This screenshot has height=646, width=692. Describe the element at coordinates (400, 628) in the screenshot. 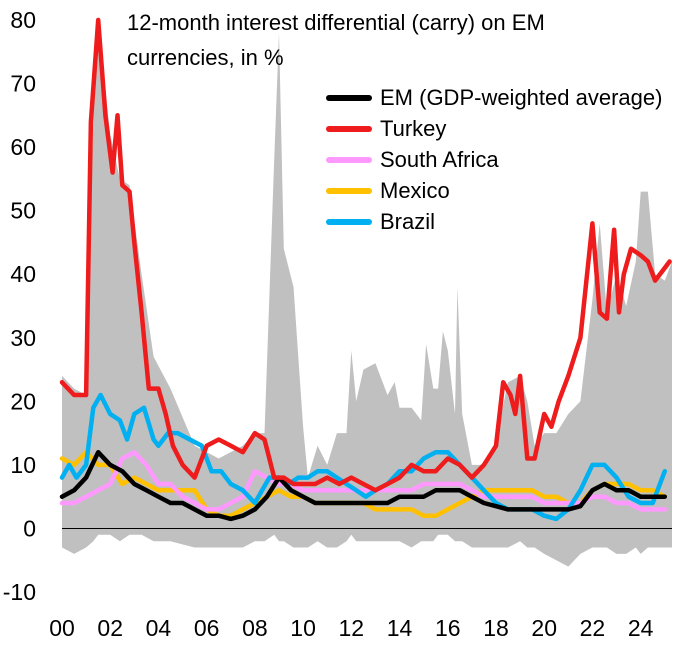

I see `x-tick-label: 14` at that location.